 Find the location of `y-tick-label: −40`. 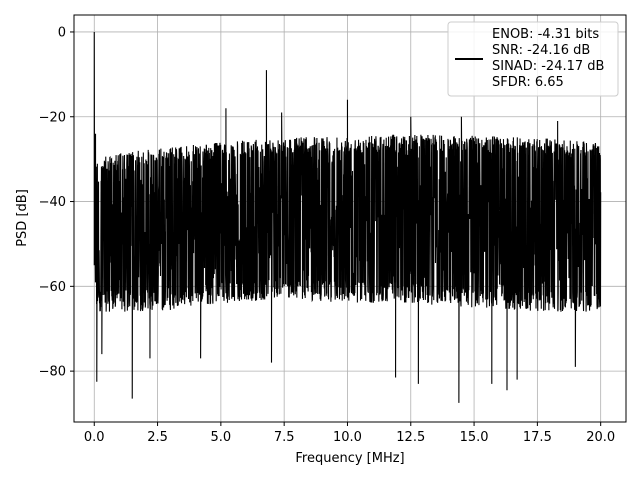

y-tick-label: −40 is located at coordinates (52, 202).